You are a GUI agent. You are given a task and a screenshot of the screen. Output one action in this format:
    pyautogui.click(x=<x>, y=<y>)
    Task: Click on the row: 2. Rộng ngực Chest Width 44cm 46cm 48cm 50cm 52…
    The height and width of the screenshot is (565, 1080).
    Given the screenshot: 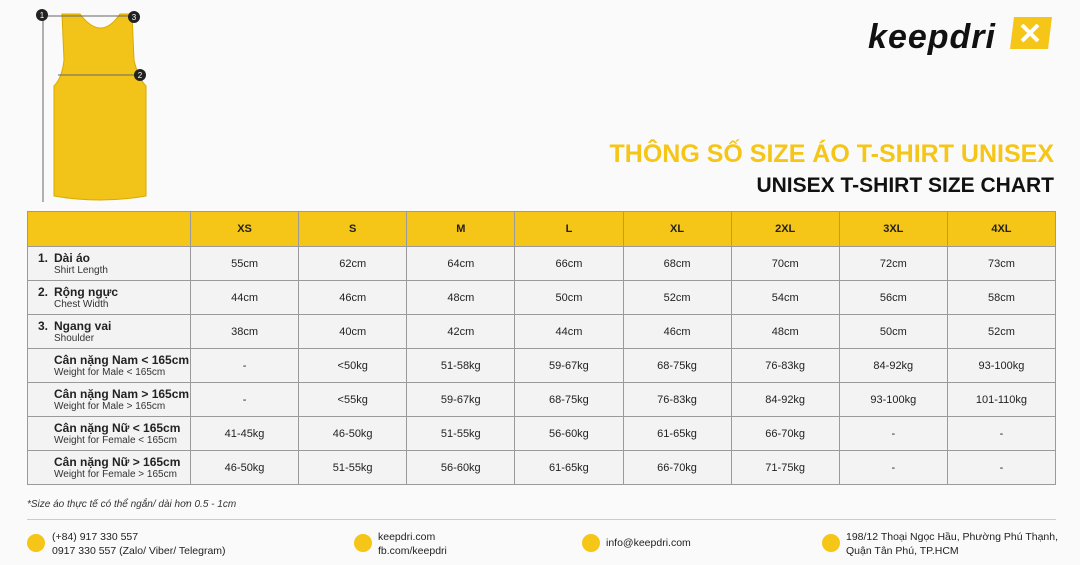 What is the action you would take?
    pyautogui.click(x=542, y=297)
    